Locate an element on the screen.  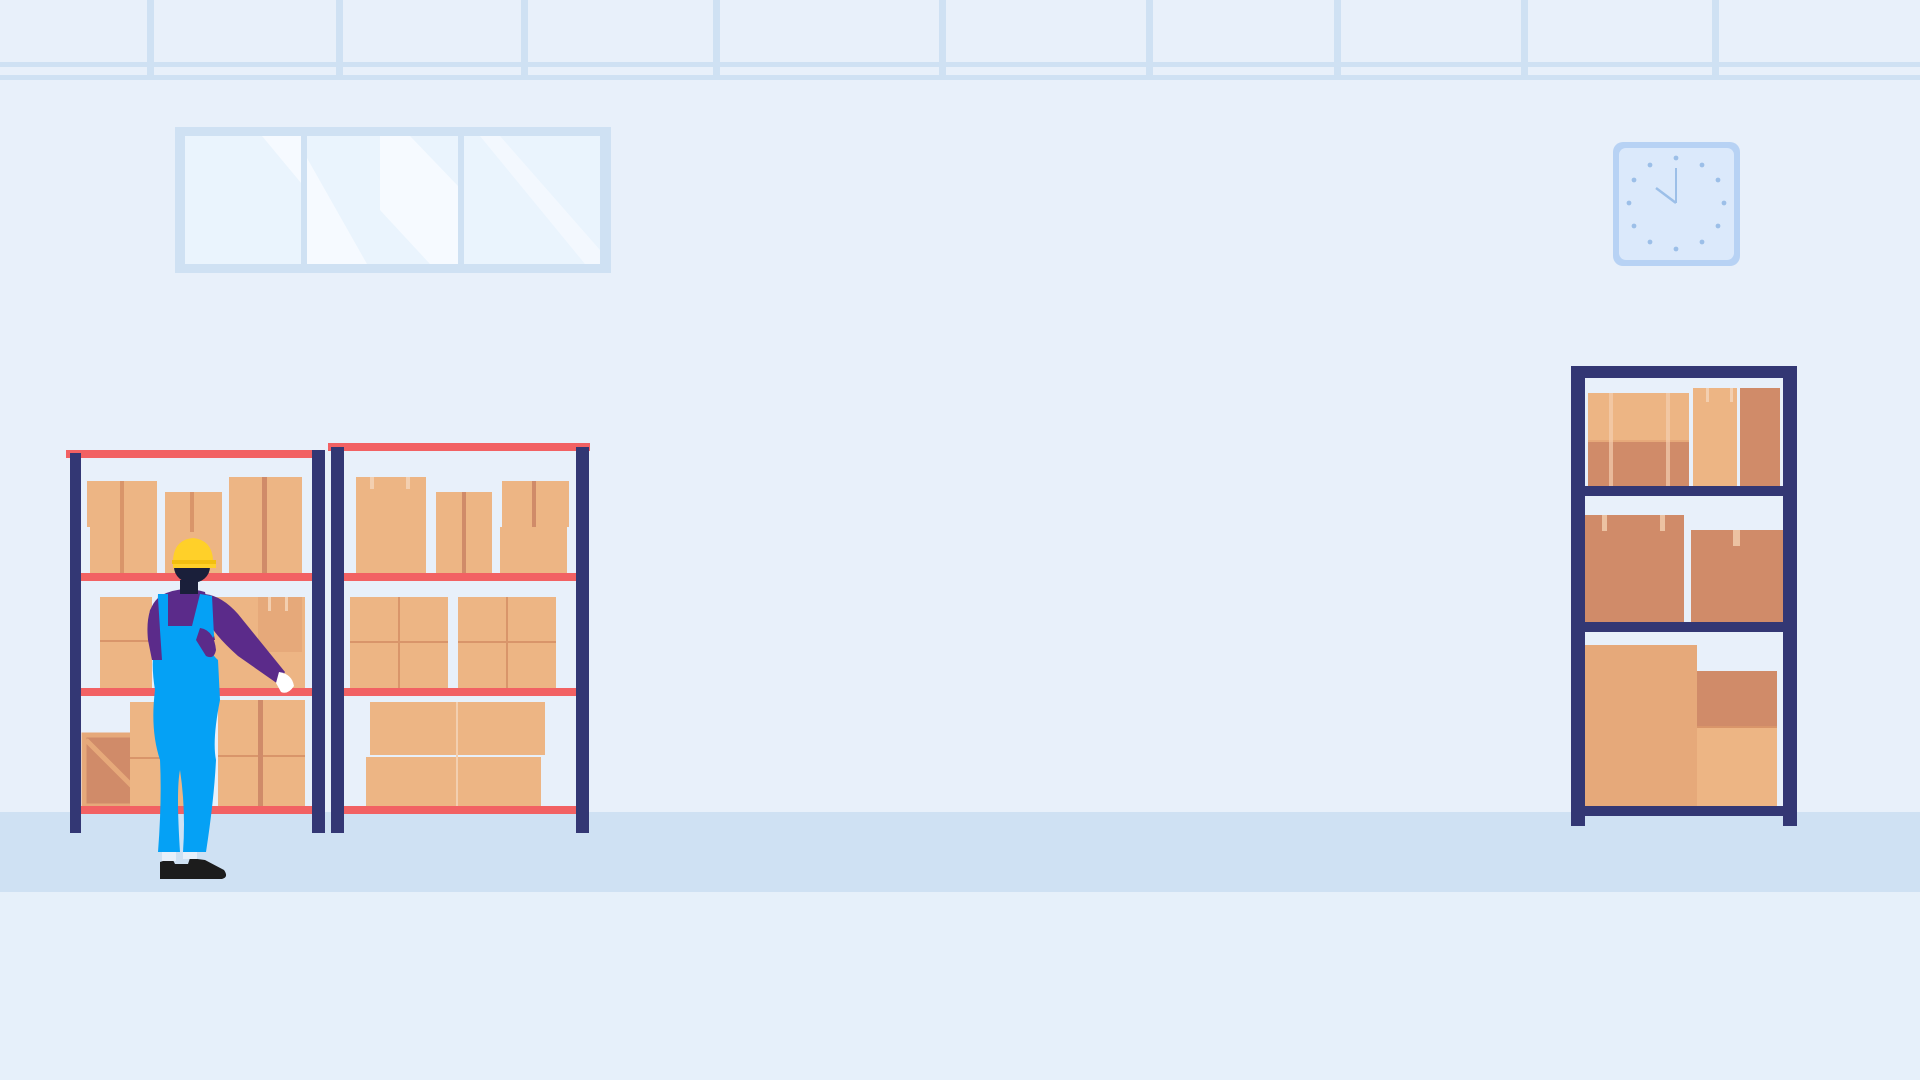
wall-clock is located at coordinates (1676, 204).